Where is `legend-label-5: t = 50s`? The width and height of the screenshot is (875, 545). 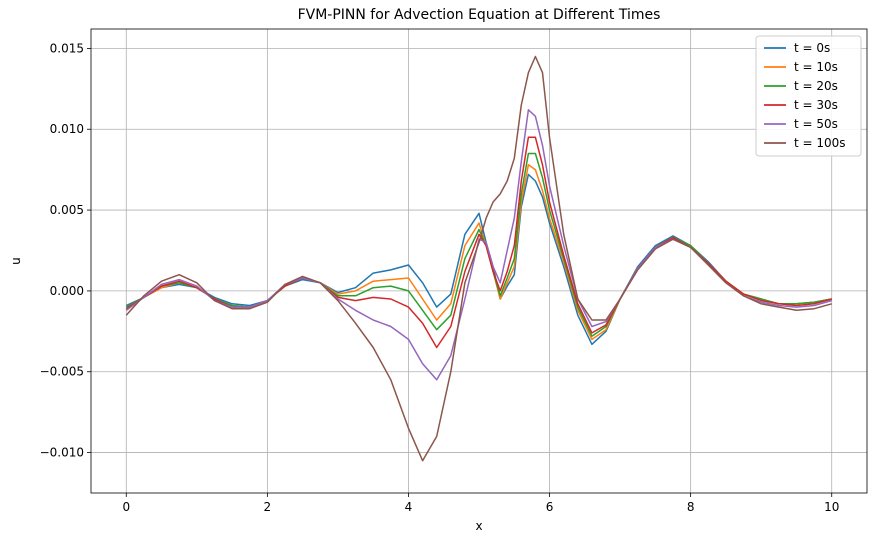 legend-label-5: t = 50s is located at coordinates (816, 124).